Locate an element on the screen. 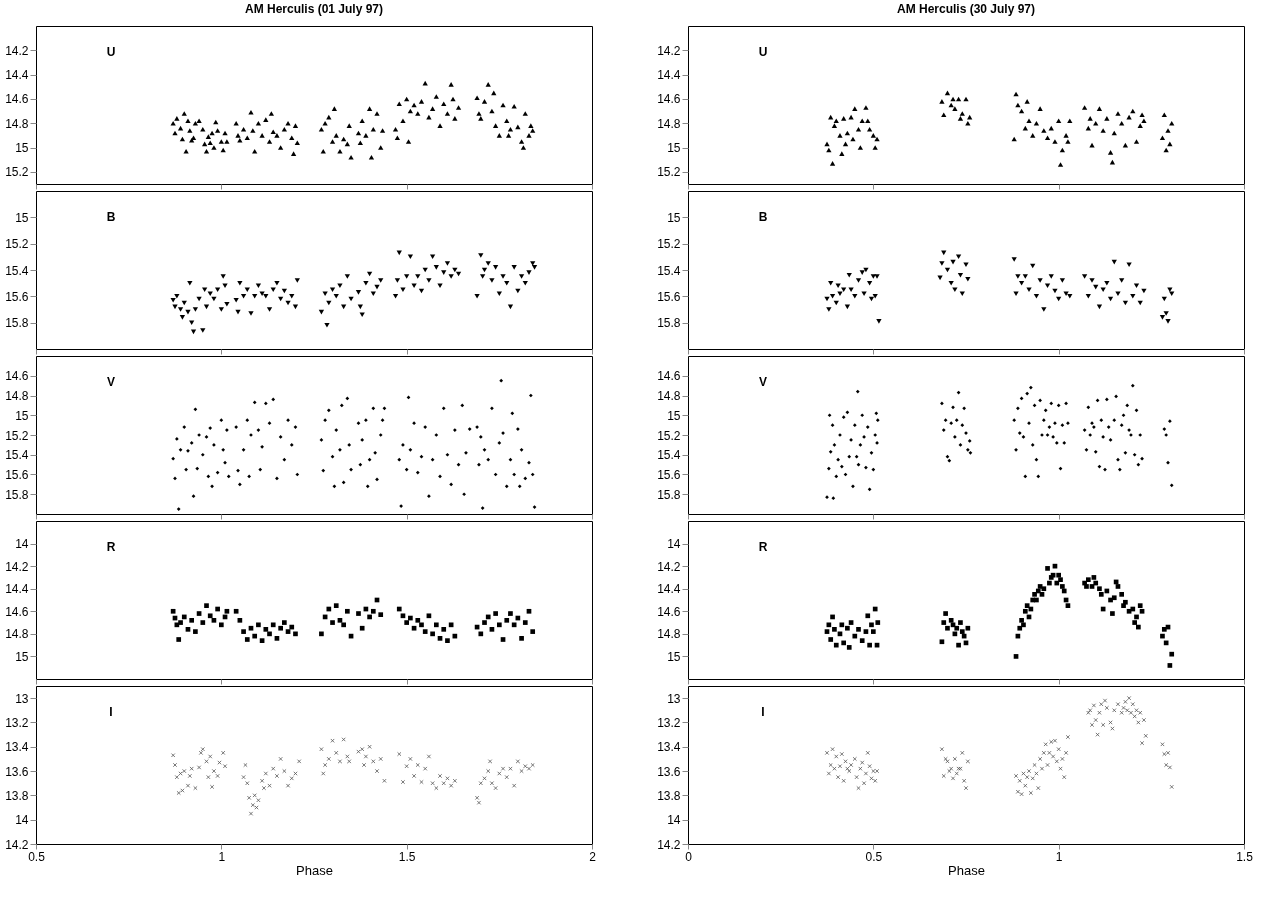  x-tick-label: 0 is located at coordinates (689, 856).